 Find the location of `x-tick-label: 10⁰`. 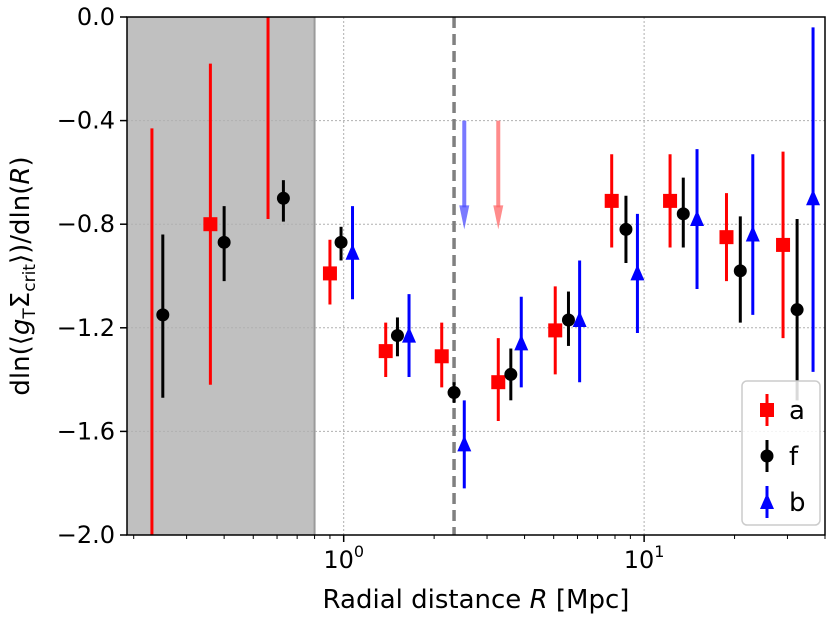

x-tick-label: 10⁰ is located at coordinates (343, 558).